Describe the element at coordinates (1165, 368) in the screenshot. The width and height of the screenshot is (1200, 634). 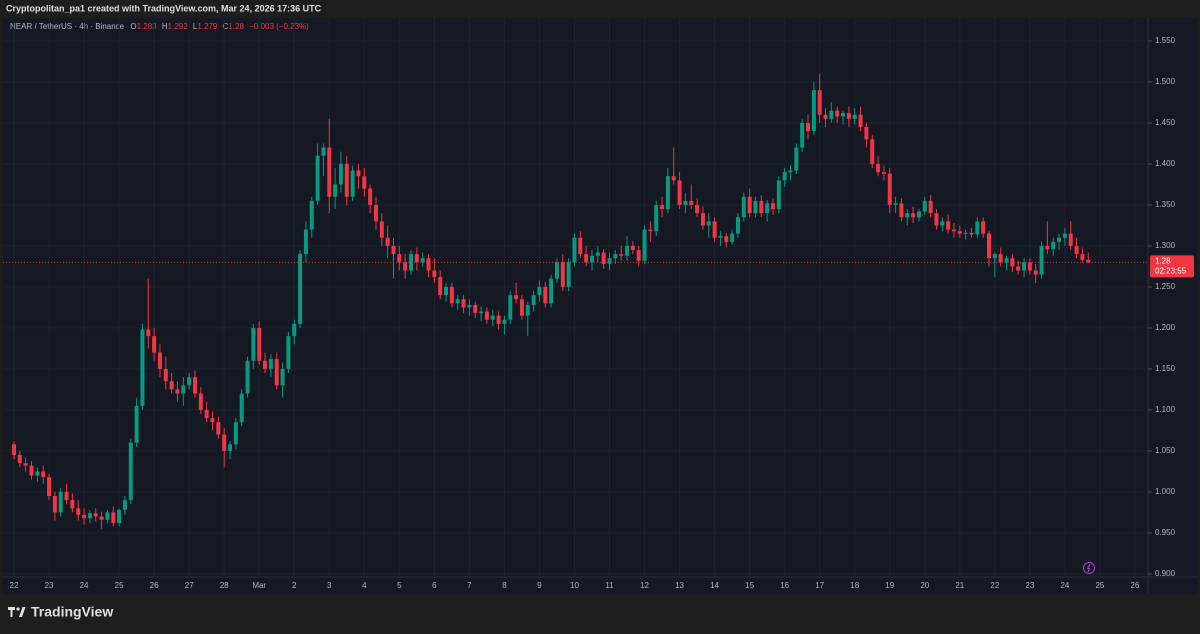
I see `y-tick-label: 1.150` at that location.